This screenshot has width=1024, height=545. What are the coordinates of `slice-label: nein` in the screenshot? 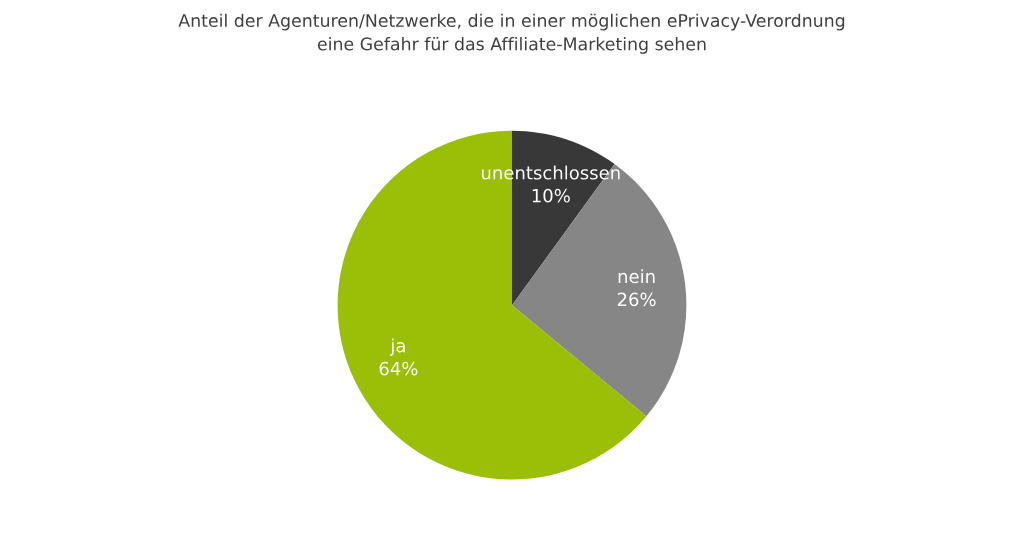 It's located at (636, 276).